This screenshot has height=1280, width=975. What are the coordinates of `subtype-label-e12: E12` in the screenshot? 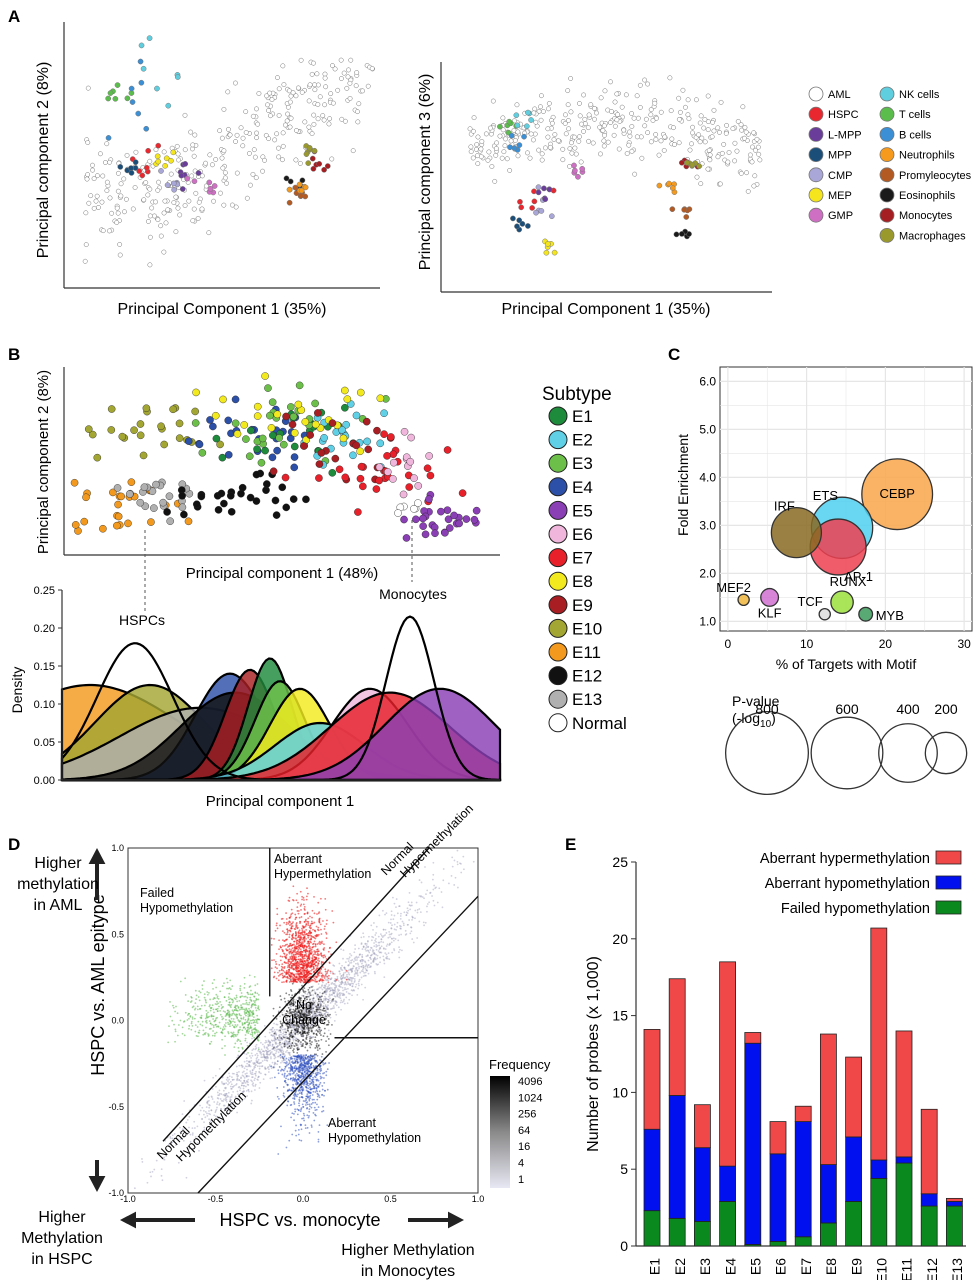 It's located at (587, 676).